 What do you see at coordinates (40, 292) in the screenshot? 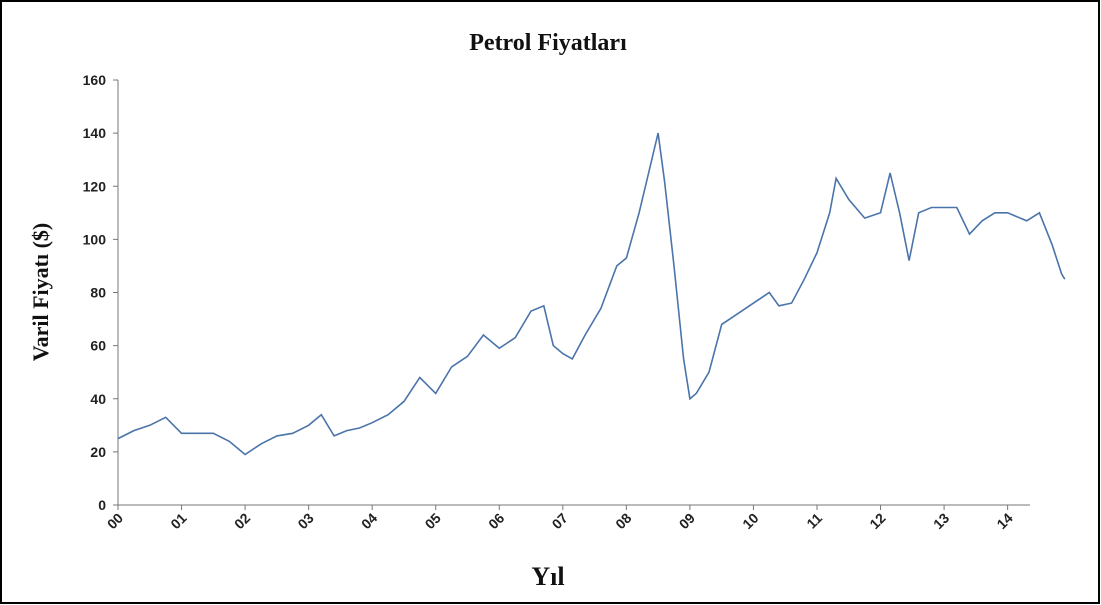
I see `y-axis-label: Varil Fiyatı ($)` at bounding box center [40, 292].